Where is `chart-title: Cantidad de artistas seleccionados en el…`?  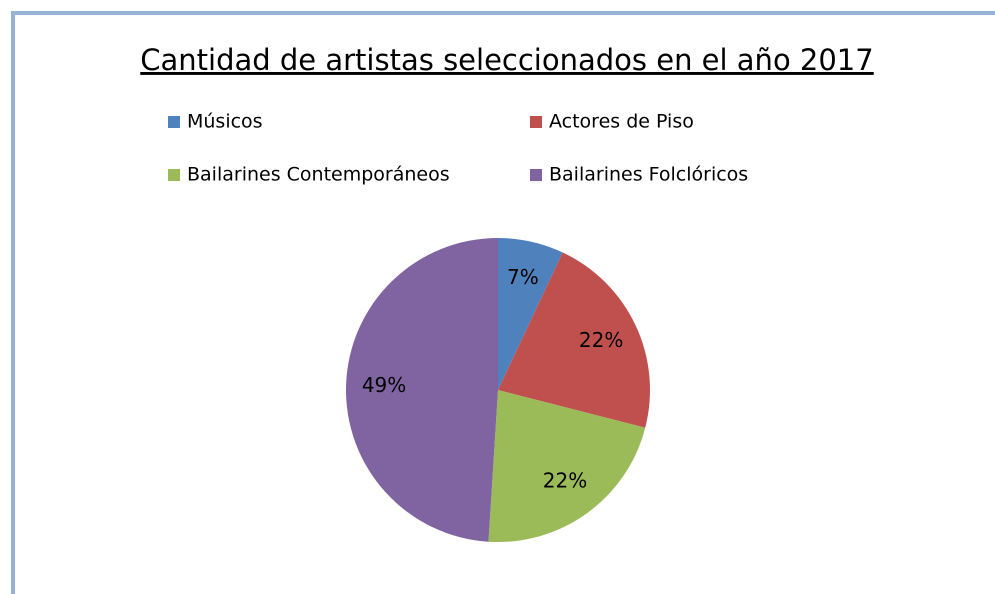
chart-title: Cantidad de artistas seleccionados en el… is located at coordinates (506, 60).